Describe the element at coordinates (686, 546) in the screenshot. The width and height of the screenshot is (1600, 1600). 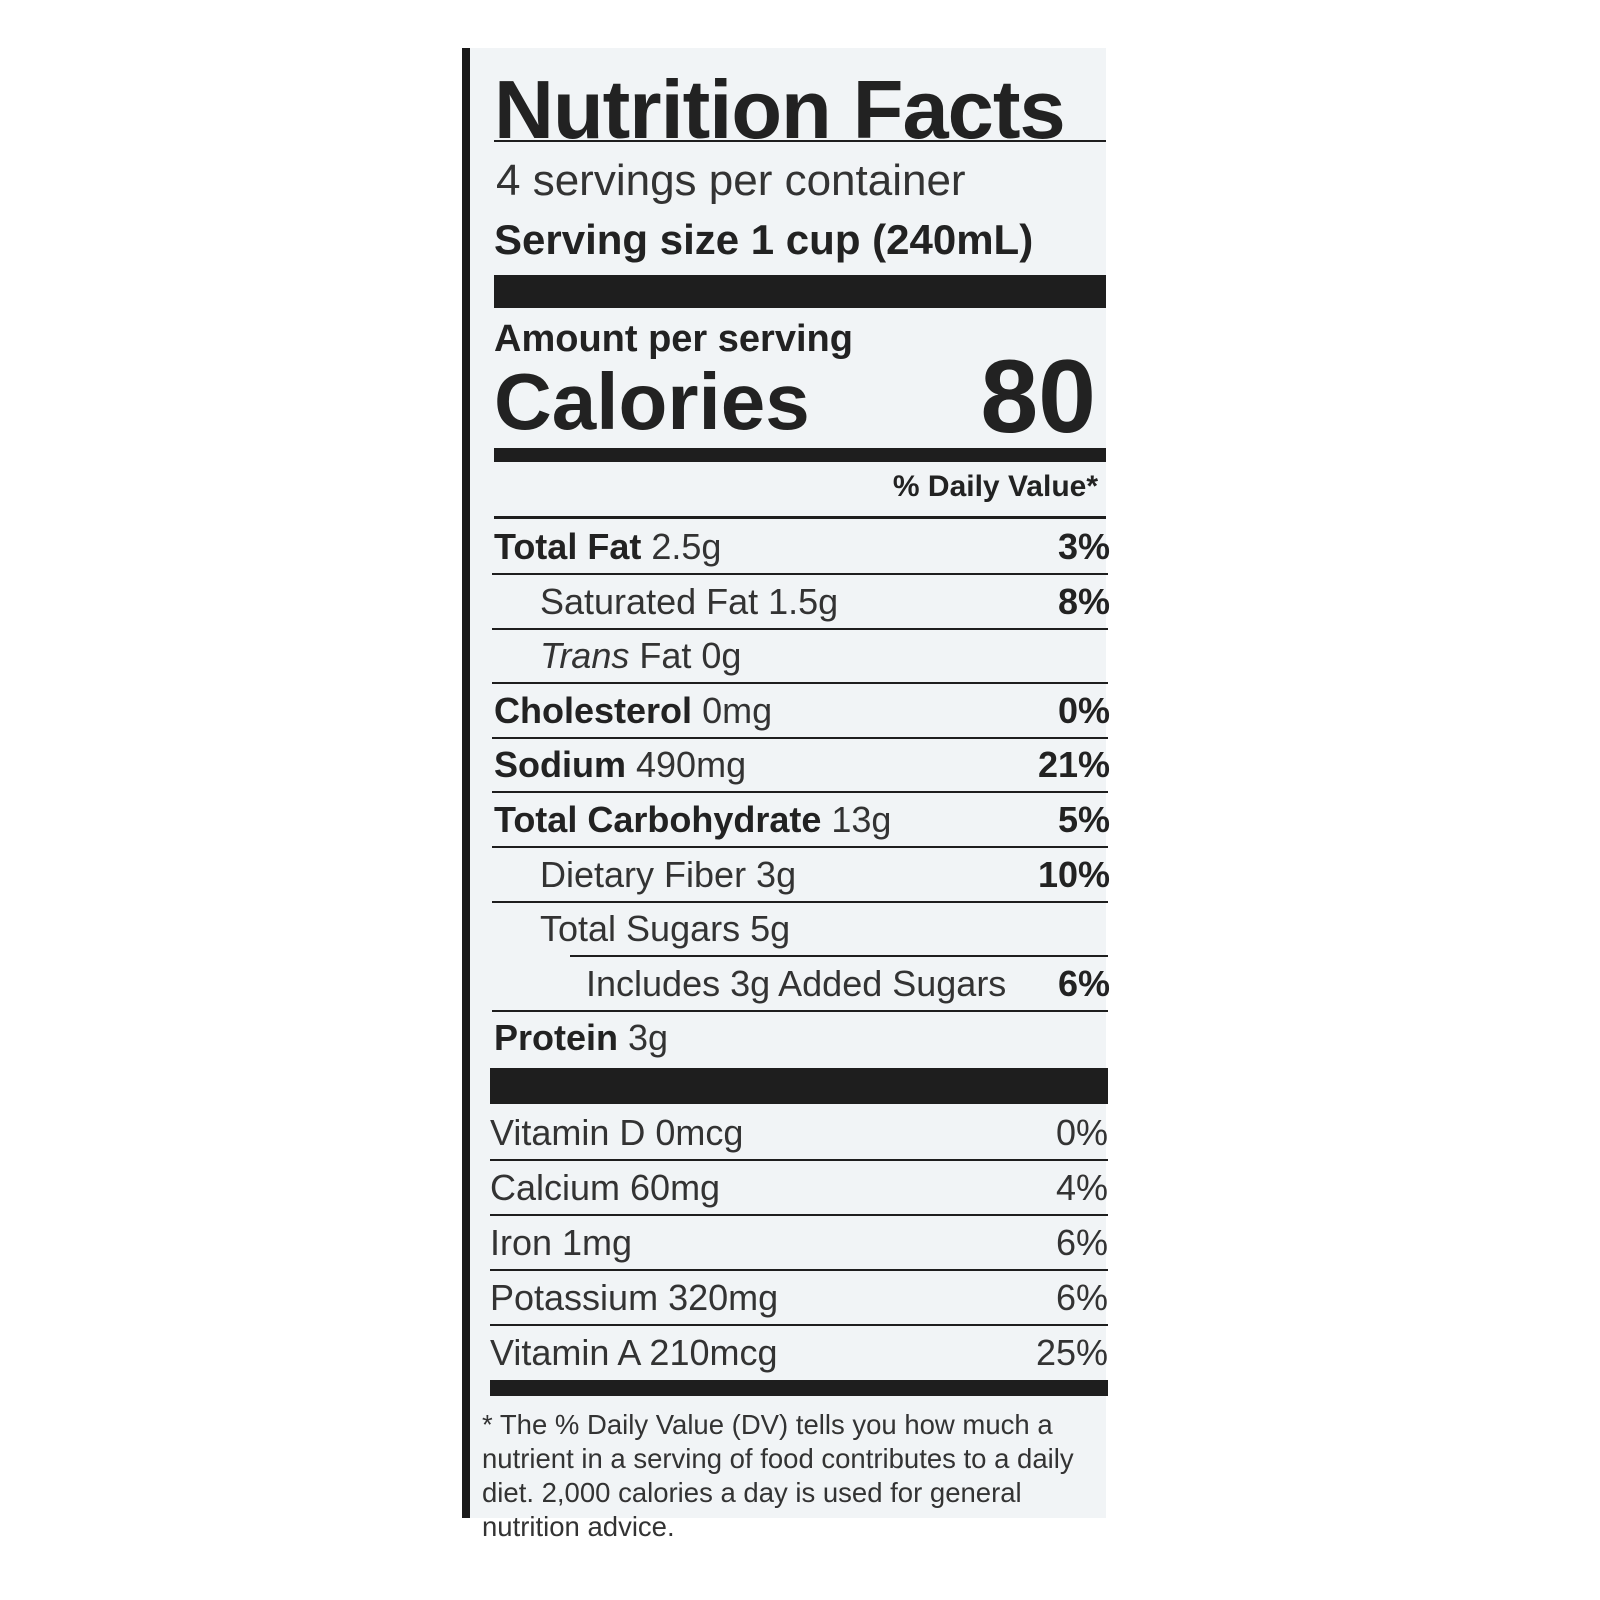
I see `nutrient-amount: 2.5g` at that location.